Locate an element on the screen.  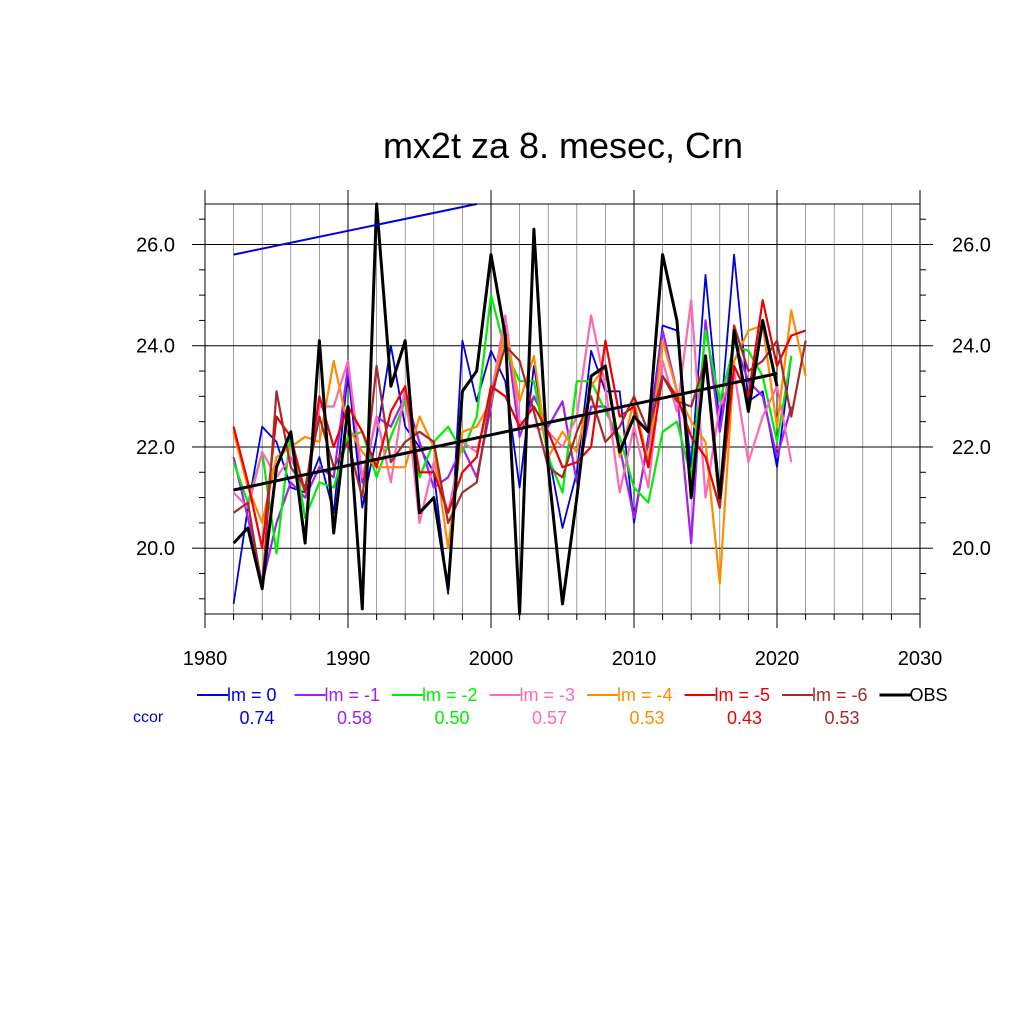
legend-label-1: lm = -1 is located at coordinates (353, 695).